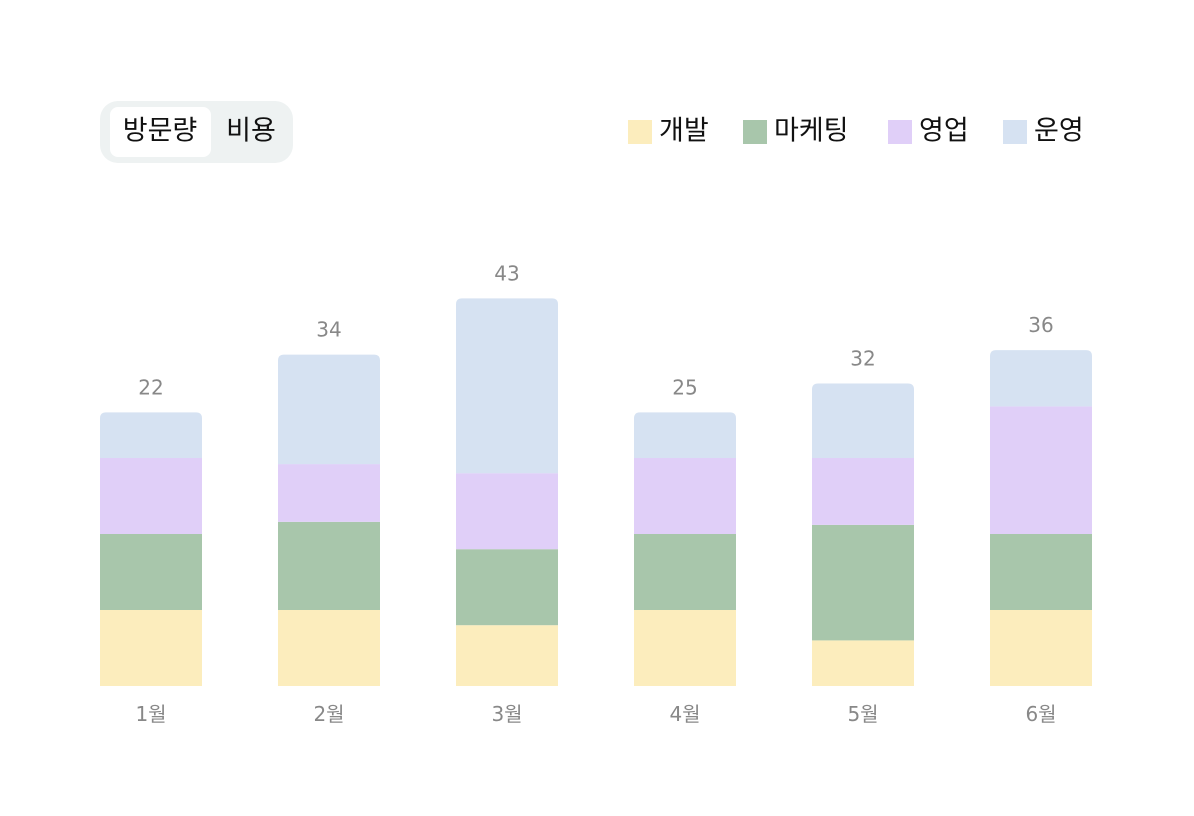  Describe the element at coordinates (811, 131) in the screenshot. I see `legend-label: 마케팅` at that location.